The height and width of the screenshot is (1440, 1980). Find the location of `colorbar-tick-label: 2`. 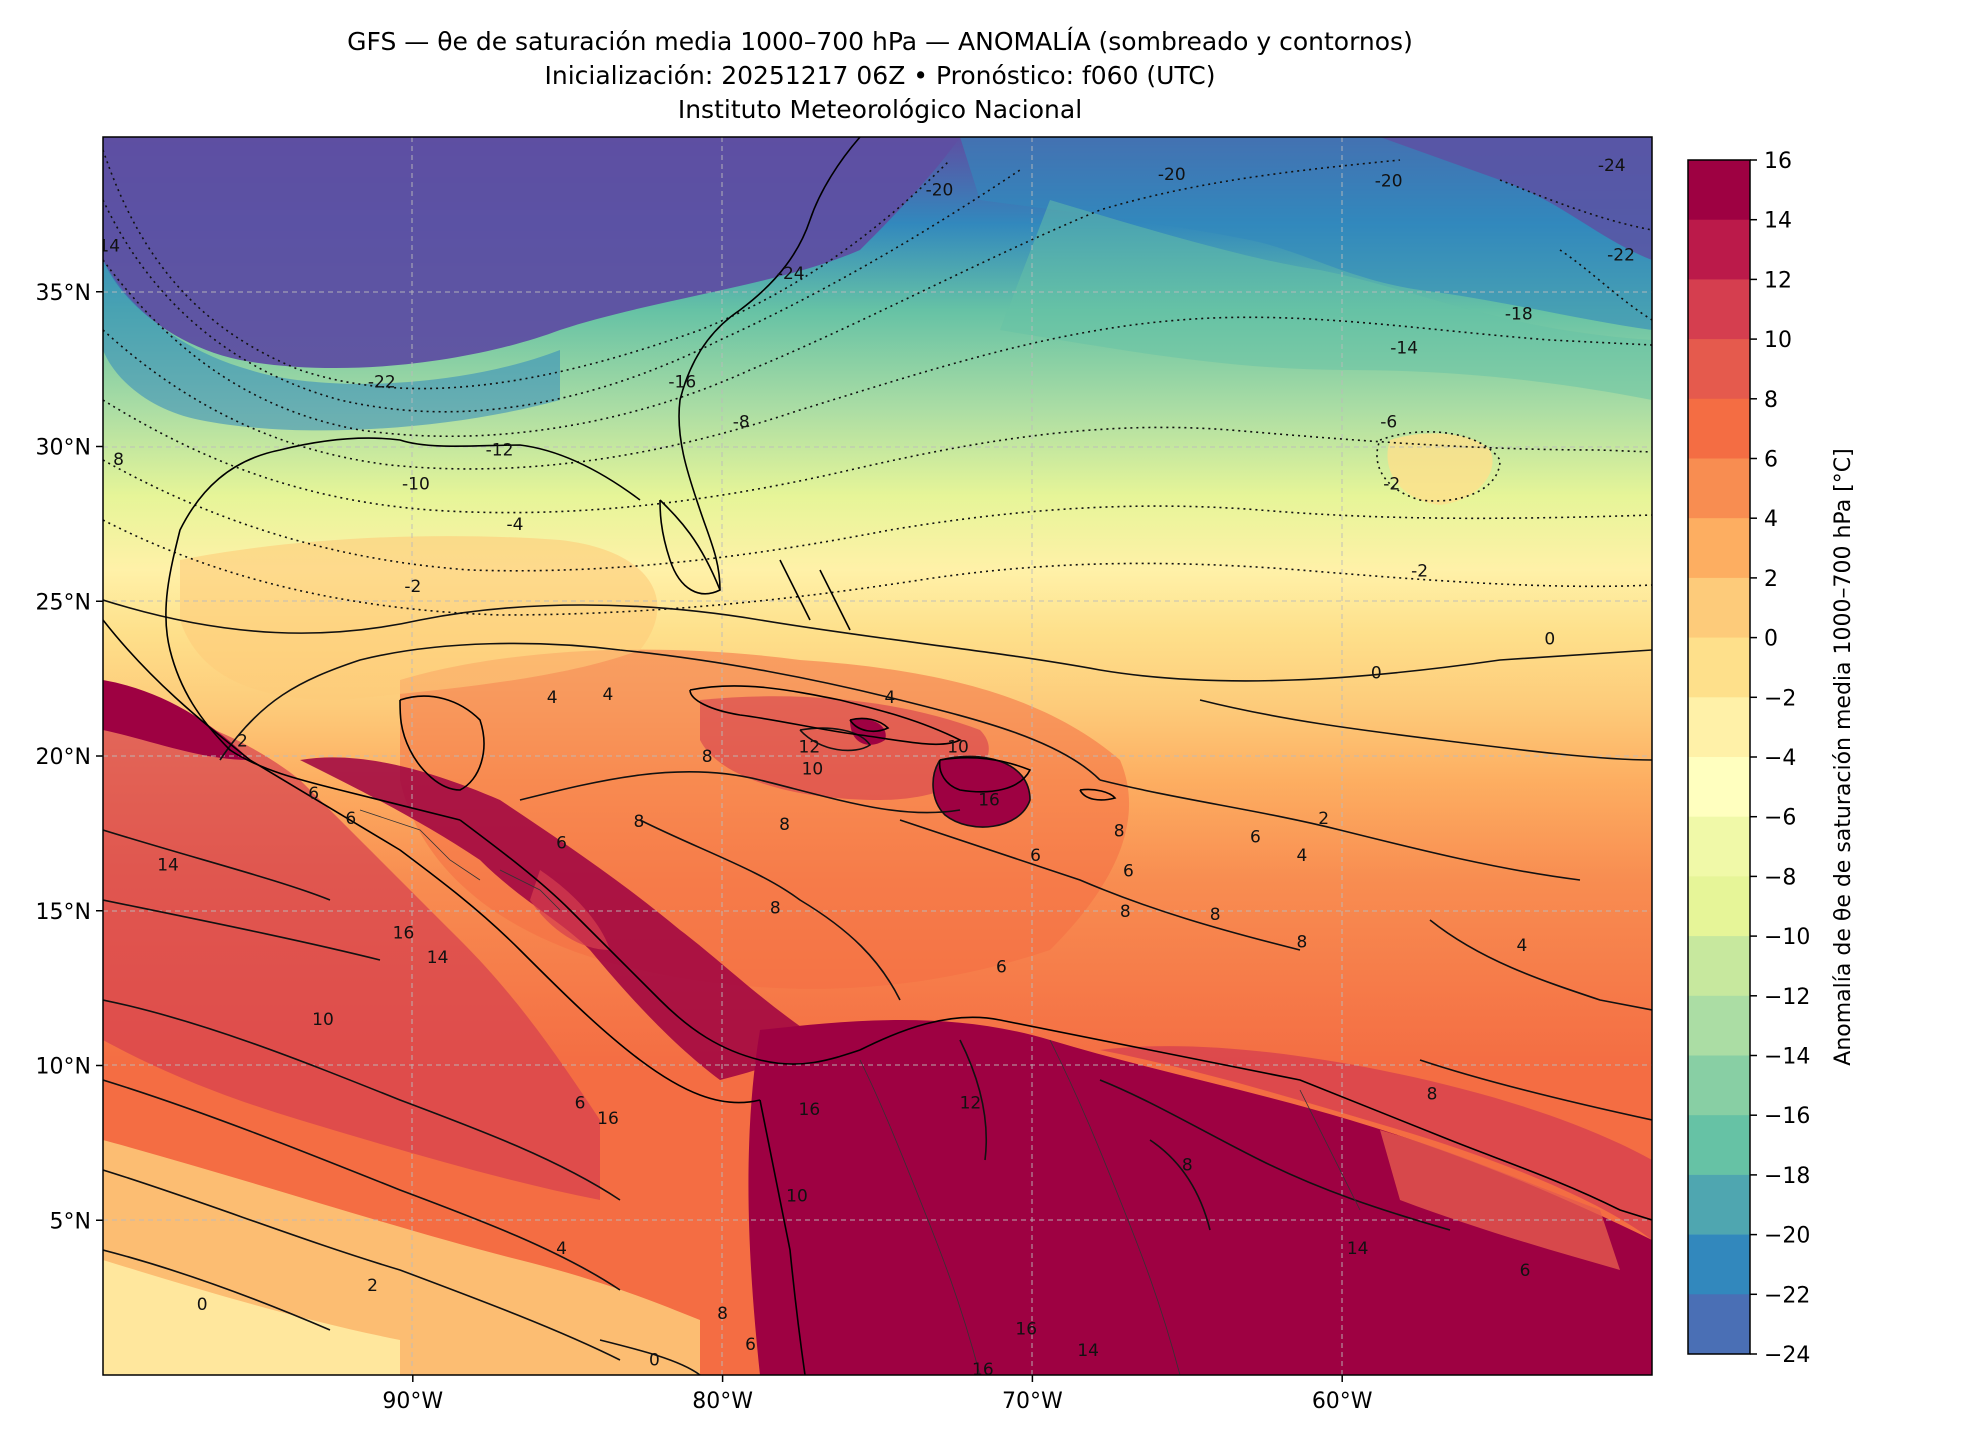

colorbar-tick-label: 2 is located at coordinates (1771, 579).